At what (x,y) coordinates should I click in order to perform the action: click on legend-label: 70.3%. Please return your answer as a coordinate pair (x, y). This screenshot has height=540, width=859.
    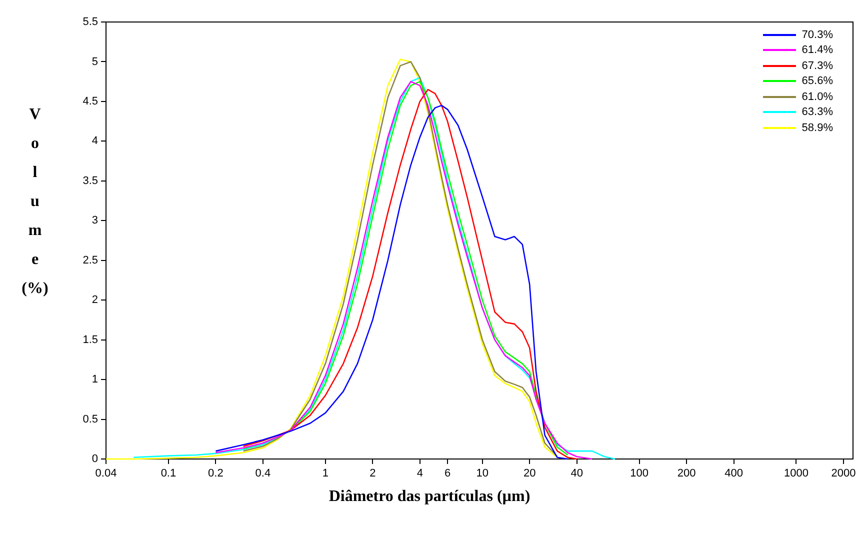
    Looking at the image, I should click on (817, 34).